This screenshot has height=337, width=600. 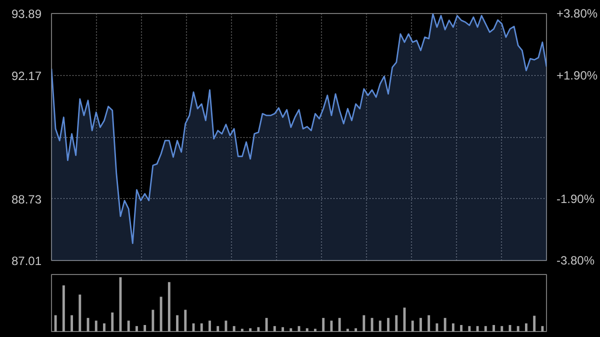 What do you see at coordinates (26, 75) in the screenshot?
I see `y-tick-label: 92.17` at bounding box center [26, 75].